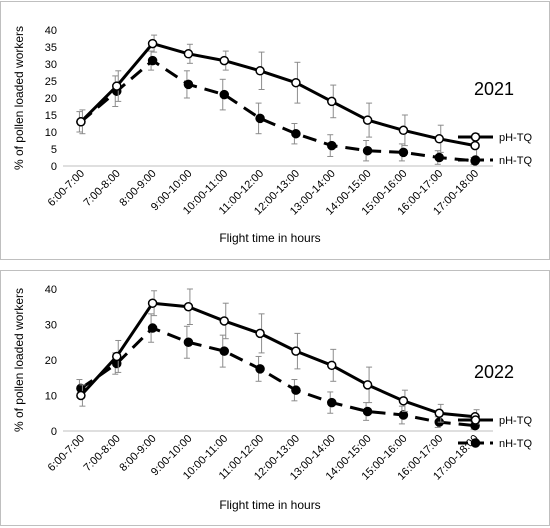 Image resolution: width=550 pixels, height=528 pixels. What do you see at coordinates (51, 116) in the screenshot?
I see `y-tick-label: 15` at bounding box center [51, 116].